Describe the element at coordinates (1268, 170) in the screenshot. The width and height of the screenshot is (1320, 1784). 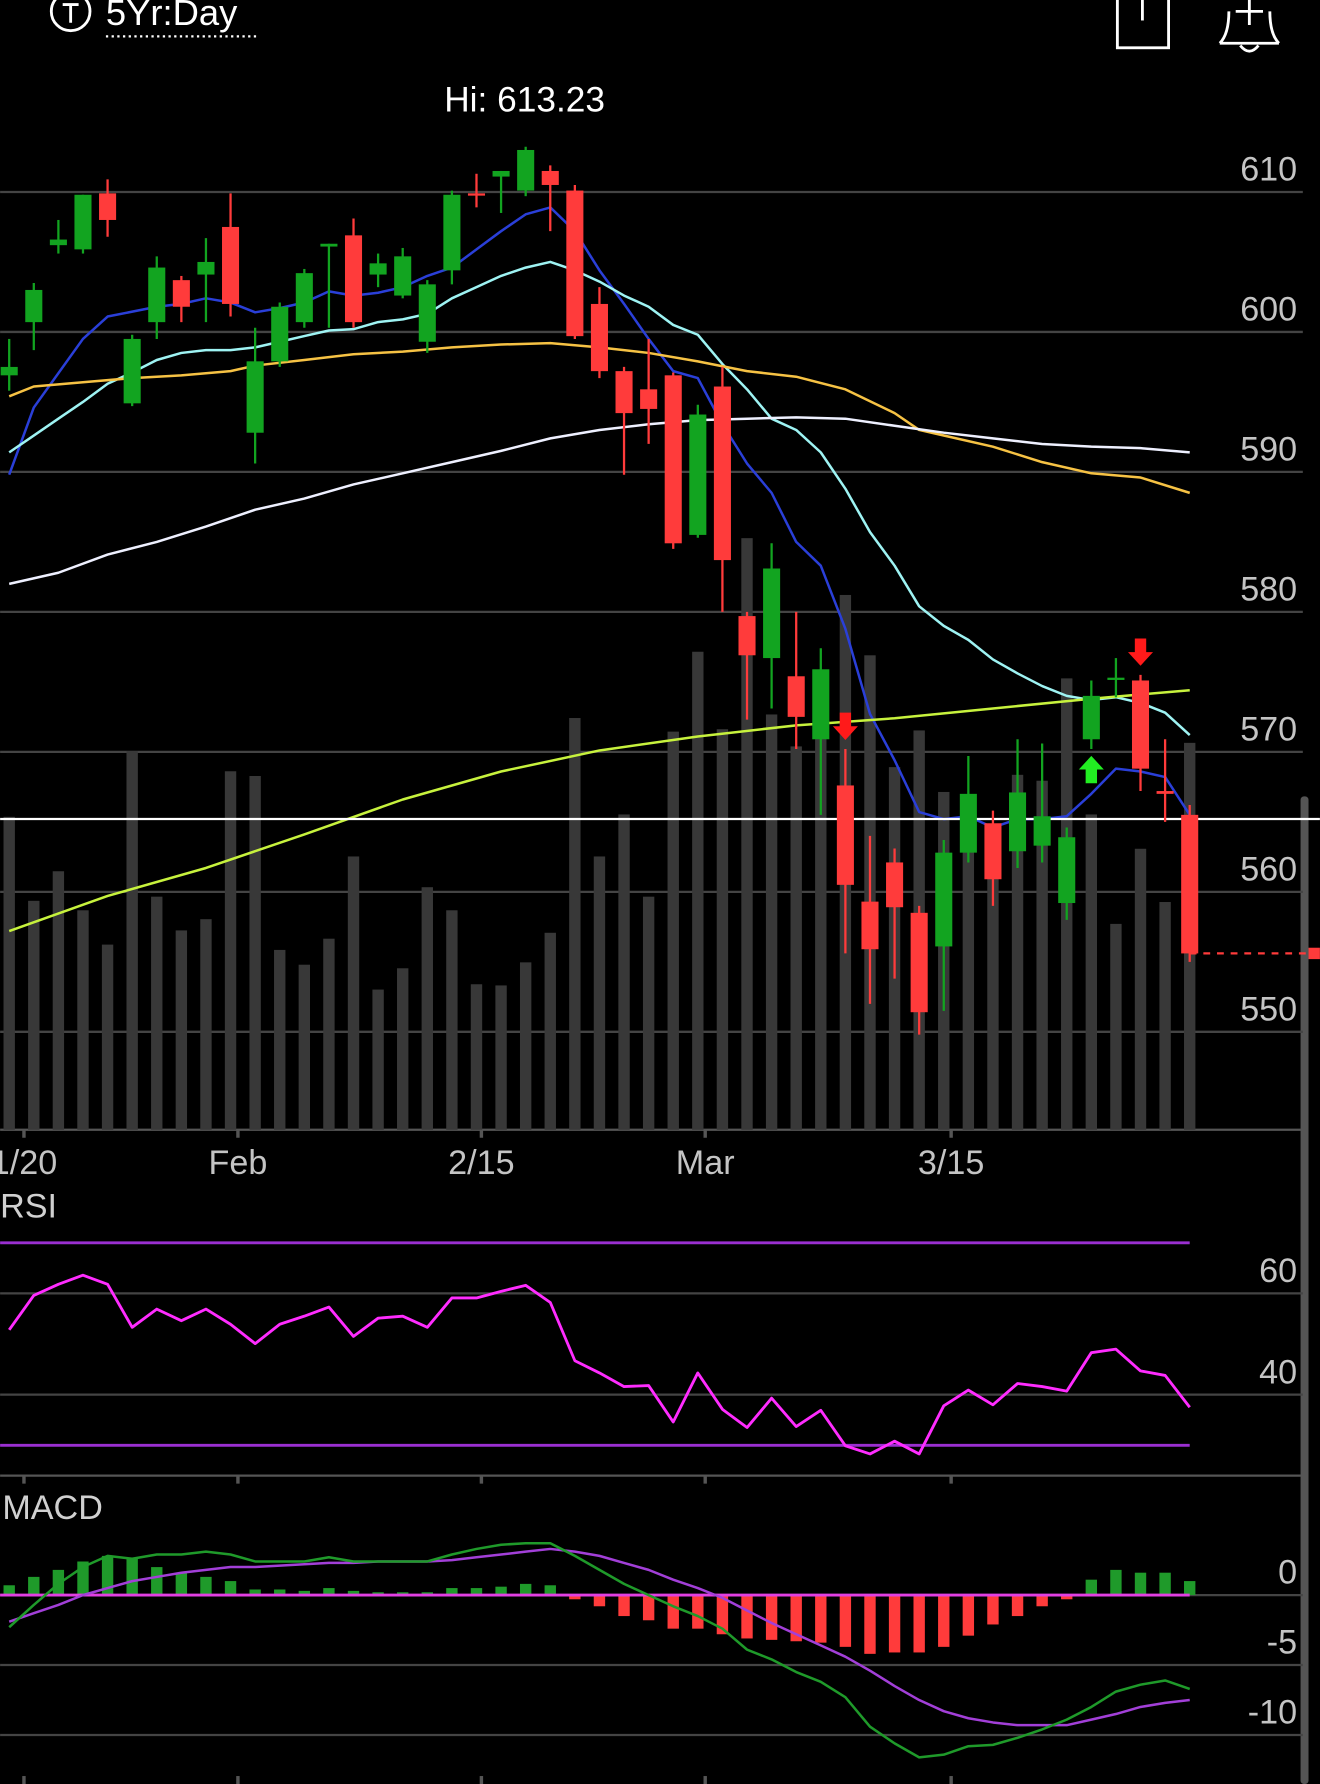
I see `y-tick-label: 610` at that location.